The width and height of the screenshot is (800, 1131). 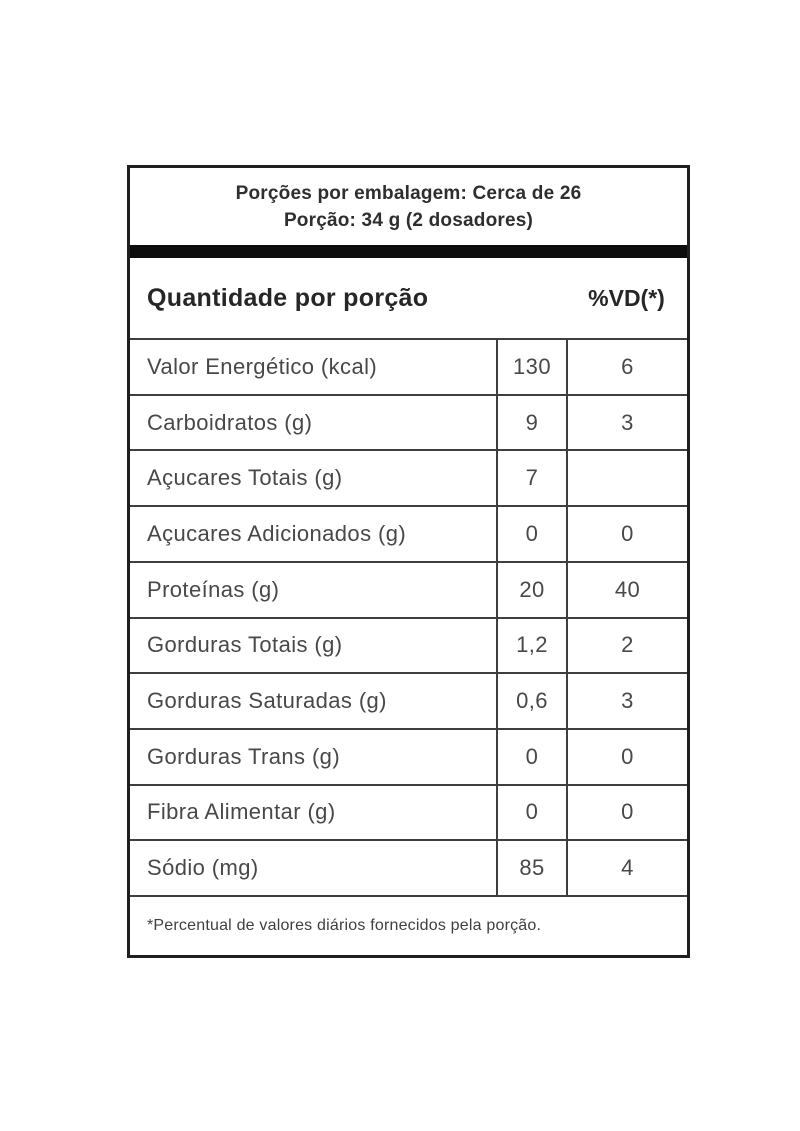 I want to click on nutrient-name: Açucares Adicionados (g), so click(x=277, y=533).